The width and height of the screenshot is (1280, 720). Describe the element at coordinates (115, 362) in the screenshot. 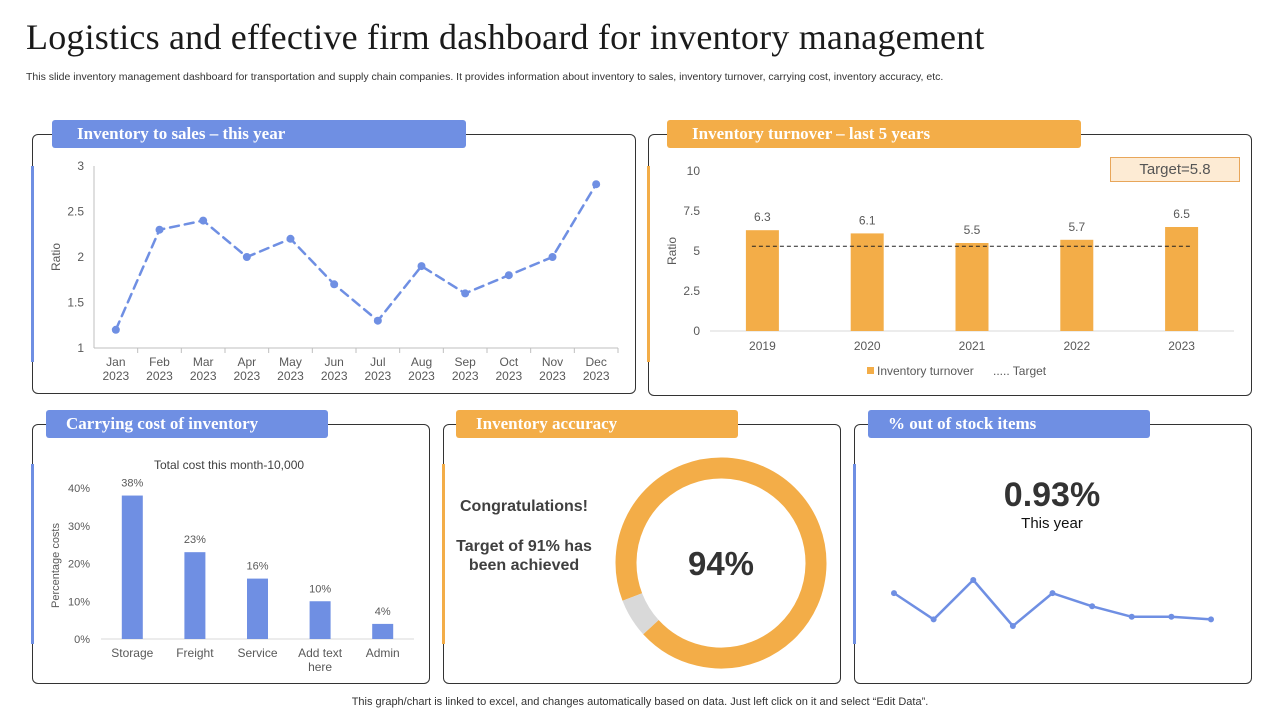

I see `x-tick-label-month: Jan` at that location.